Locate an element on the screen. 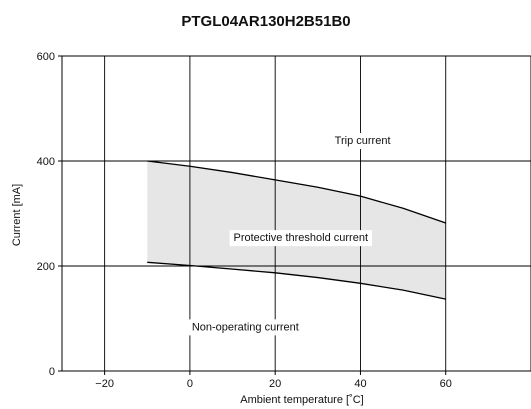 The width and height of the screenshot is (531, 409). x-tick-label: 20 is located at coordinates (275, 384).